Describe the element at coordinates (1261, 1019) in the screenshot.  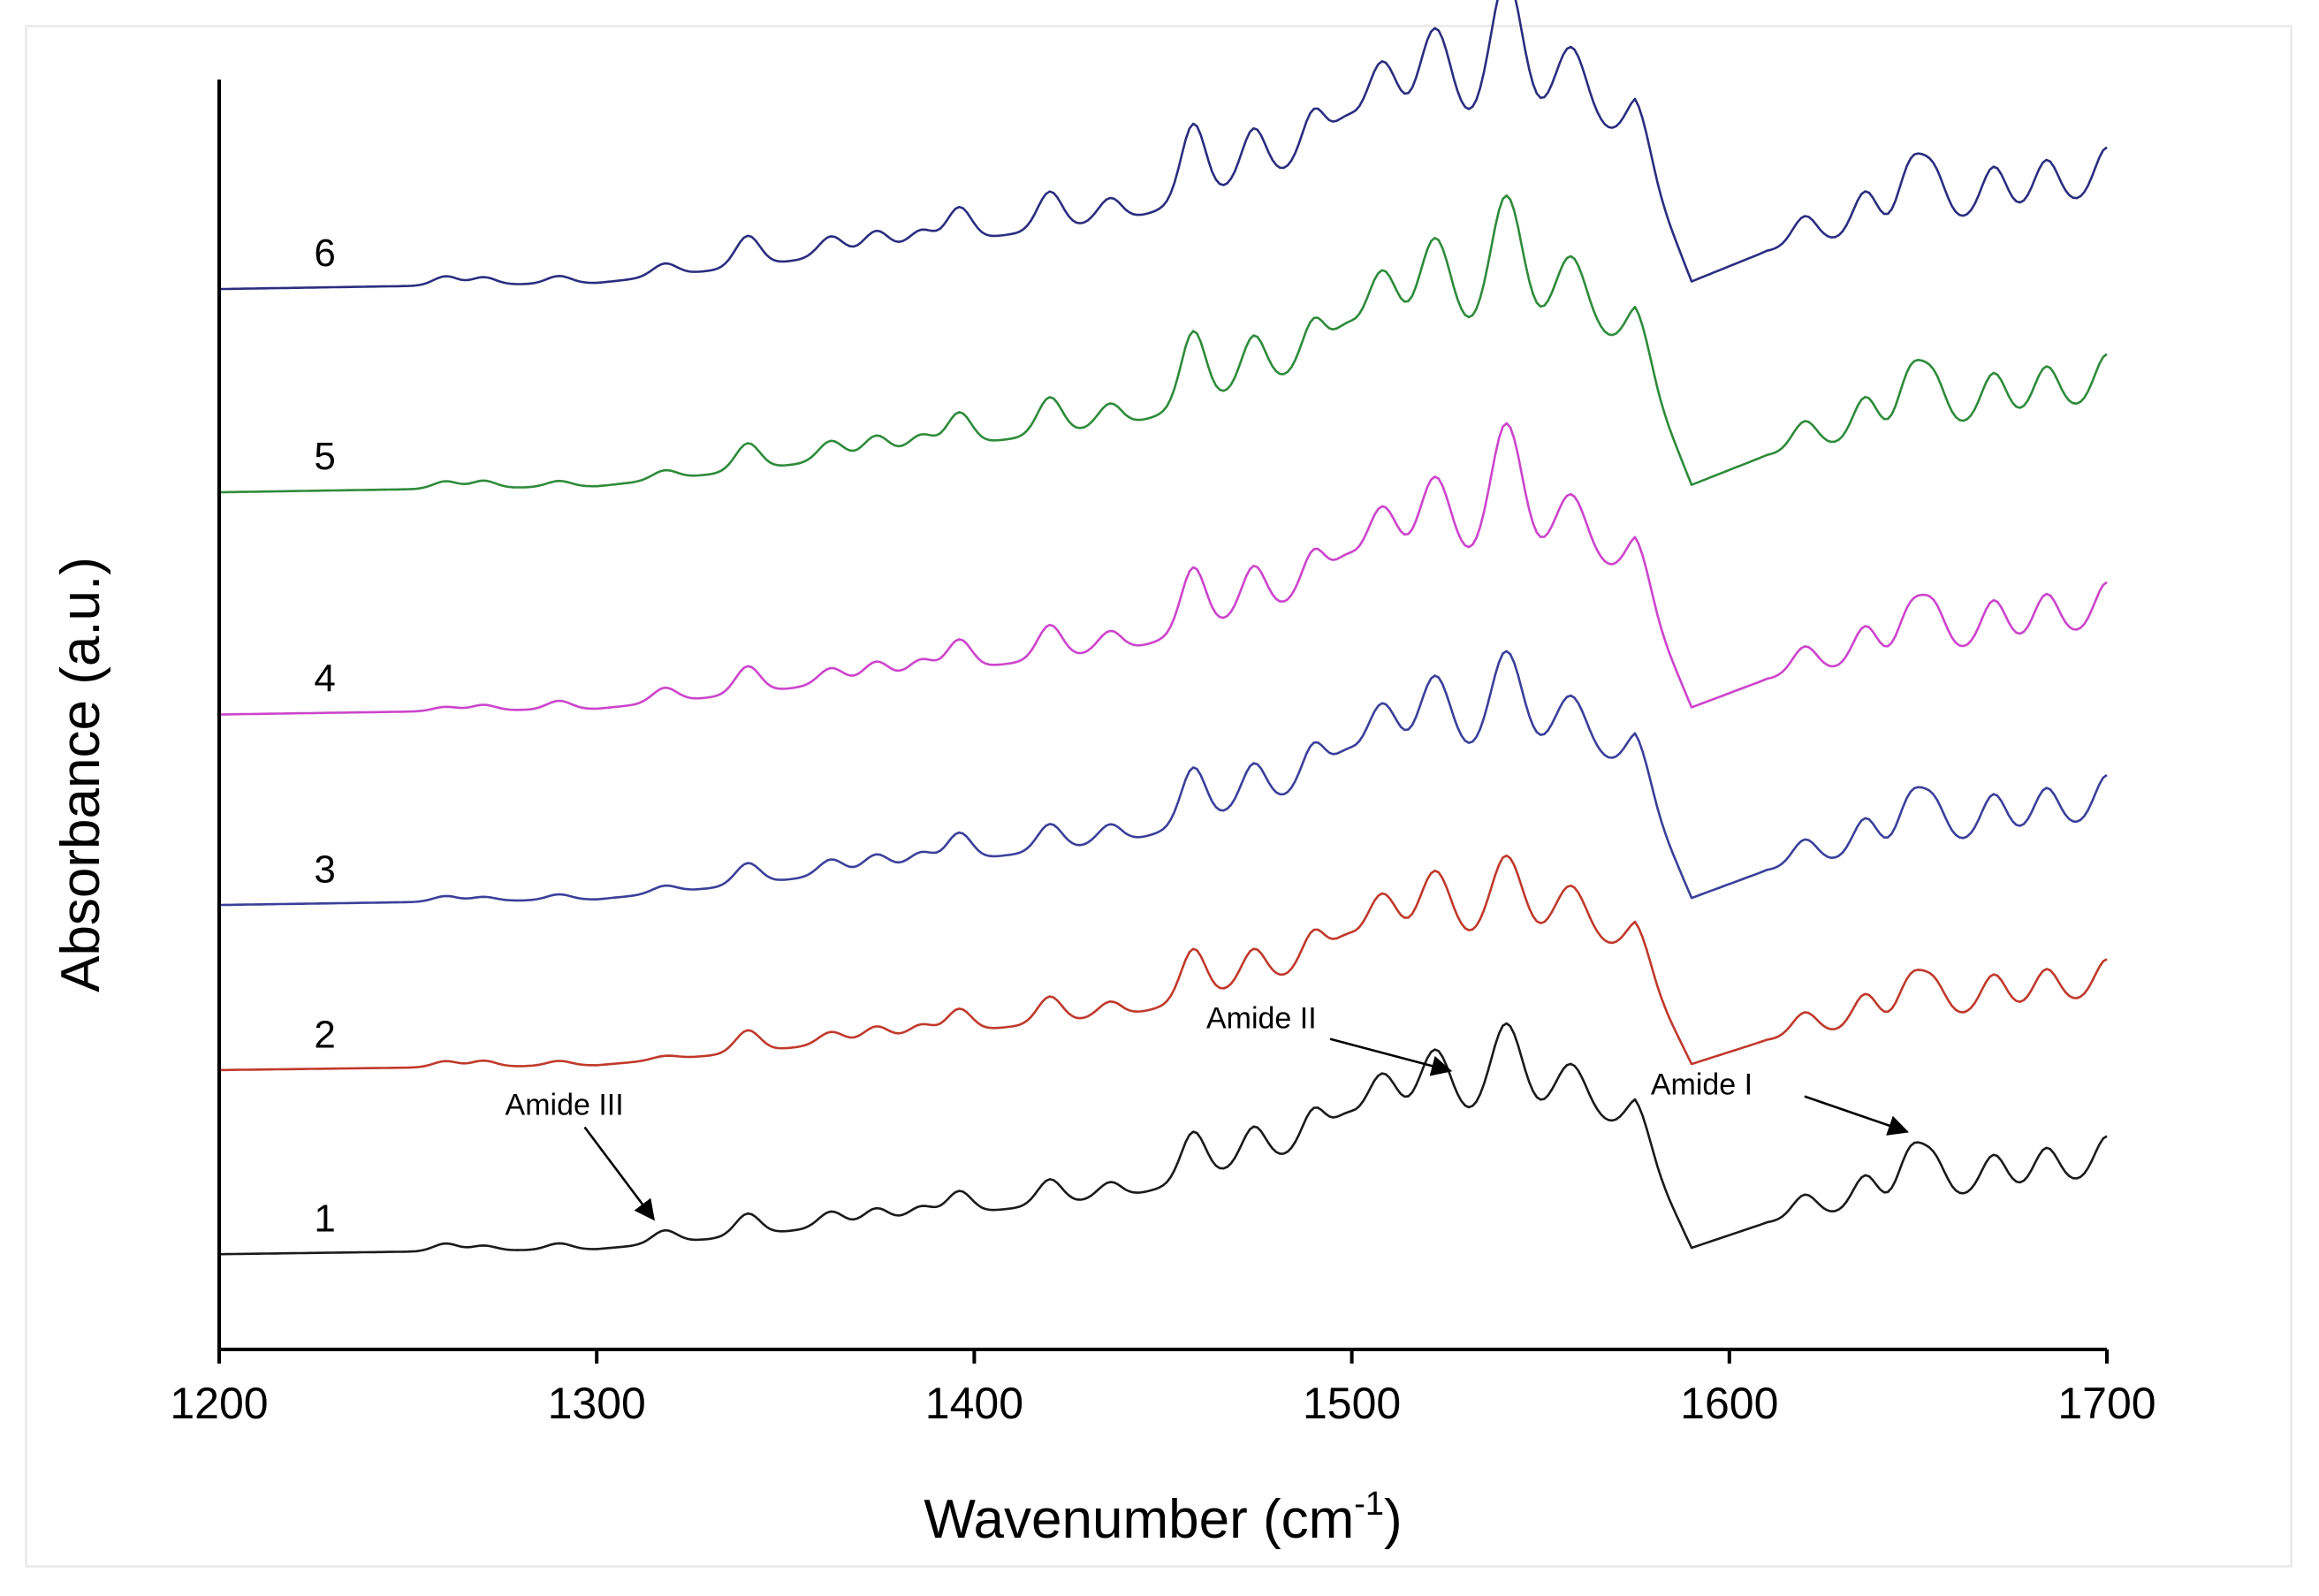
I see `annotation-label-2: Amide II` at that location.